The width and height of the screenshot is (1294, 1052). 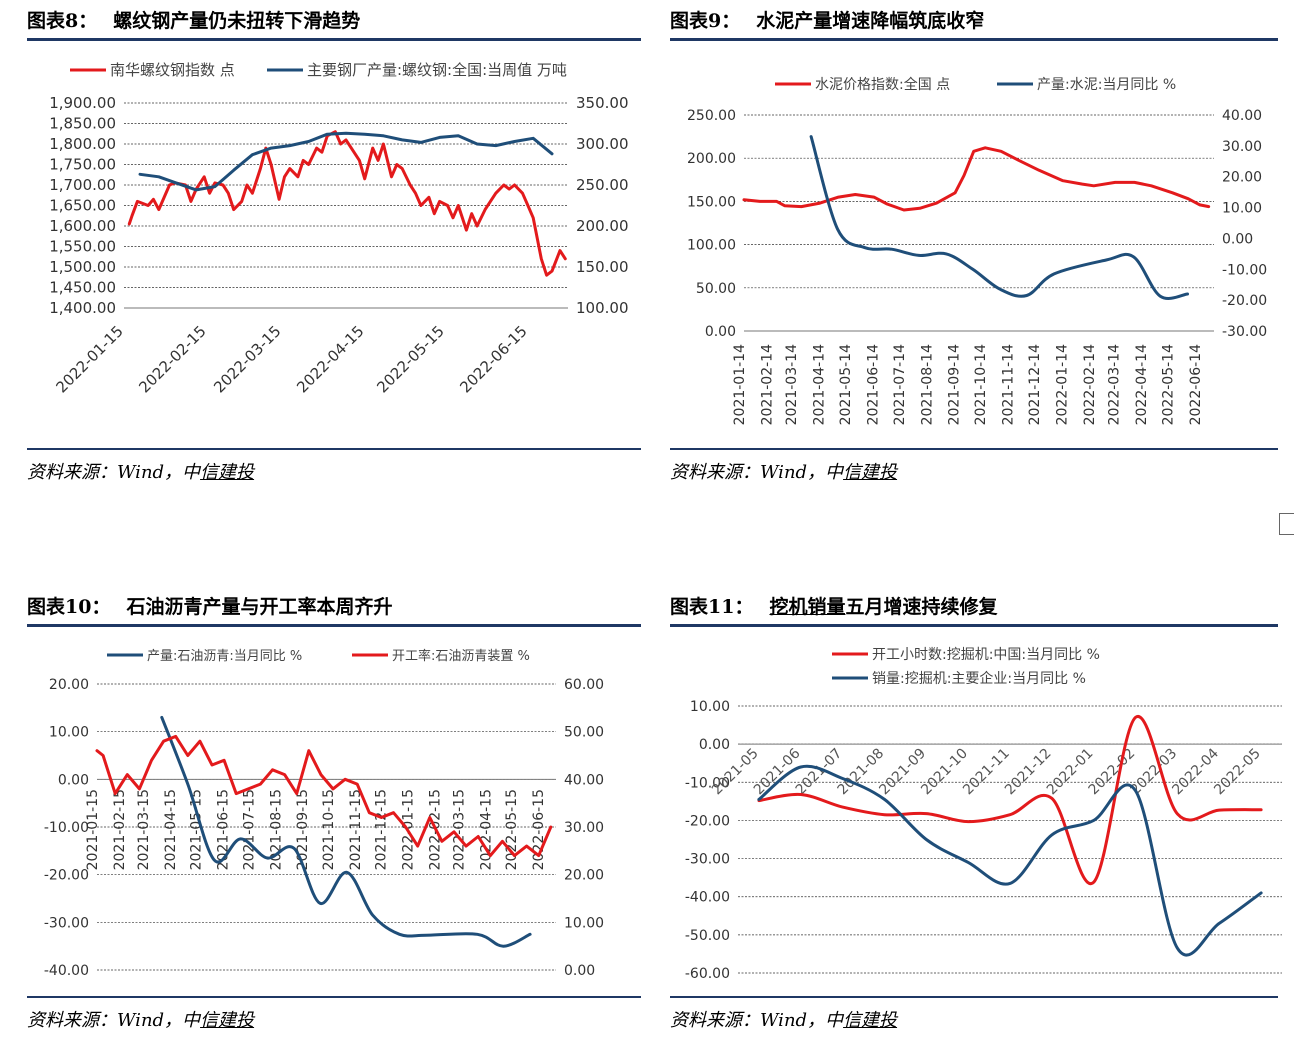 What do you see at coordinates (461, 656) in the screenshot?
I see `legend-label: 开工率:石油沥青装置 %` at bounding box center [461, 656].